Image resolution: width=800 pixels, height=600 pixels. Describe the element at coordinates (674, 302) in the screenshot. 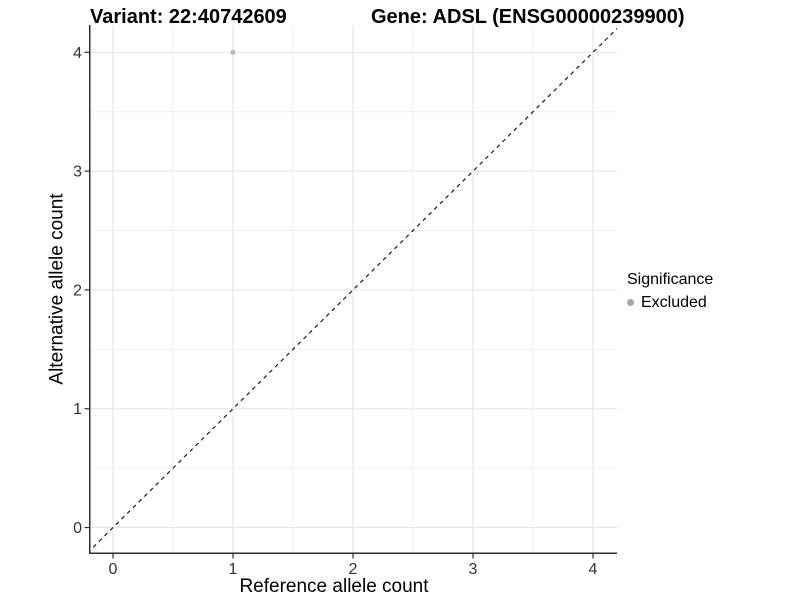

I see `legend-item-label: Excluded` at that location.